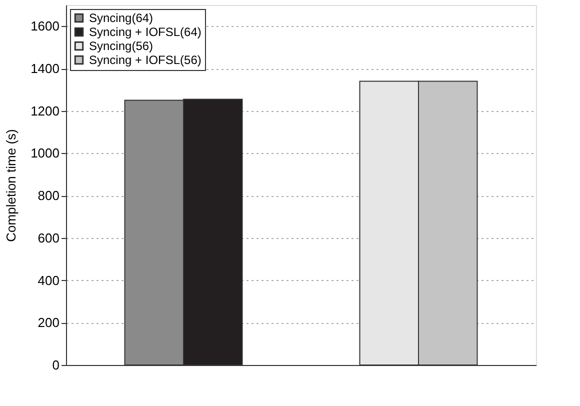 The width and height of the screenshot is (580, 406). Describe the element at coordinates (145, 32) in the screenshot. I see `legend-label: Syncing + IOFSL(64)` at that location.